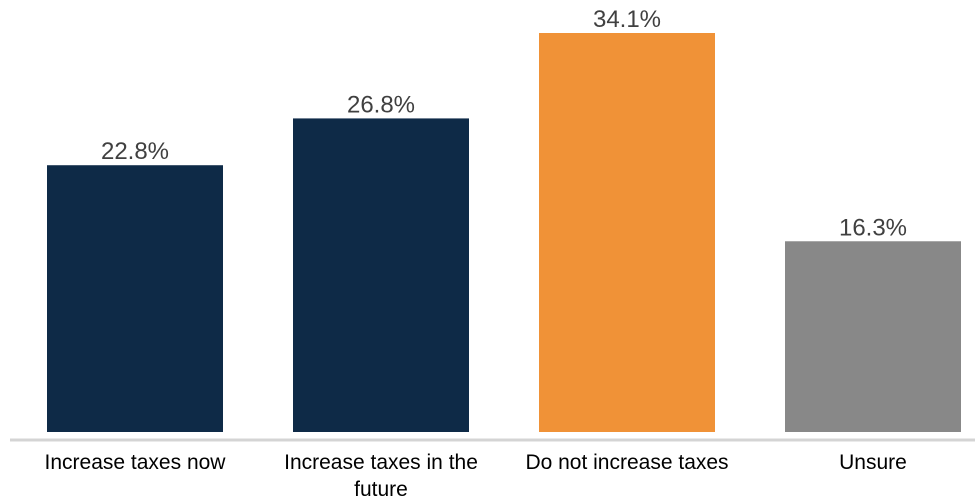 The image size is (975, 499). What do you see at coordinates (626, 462) in the screenshot?
I see `category-label-2: Do not increase taxes` at bounding box center [626, 462].